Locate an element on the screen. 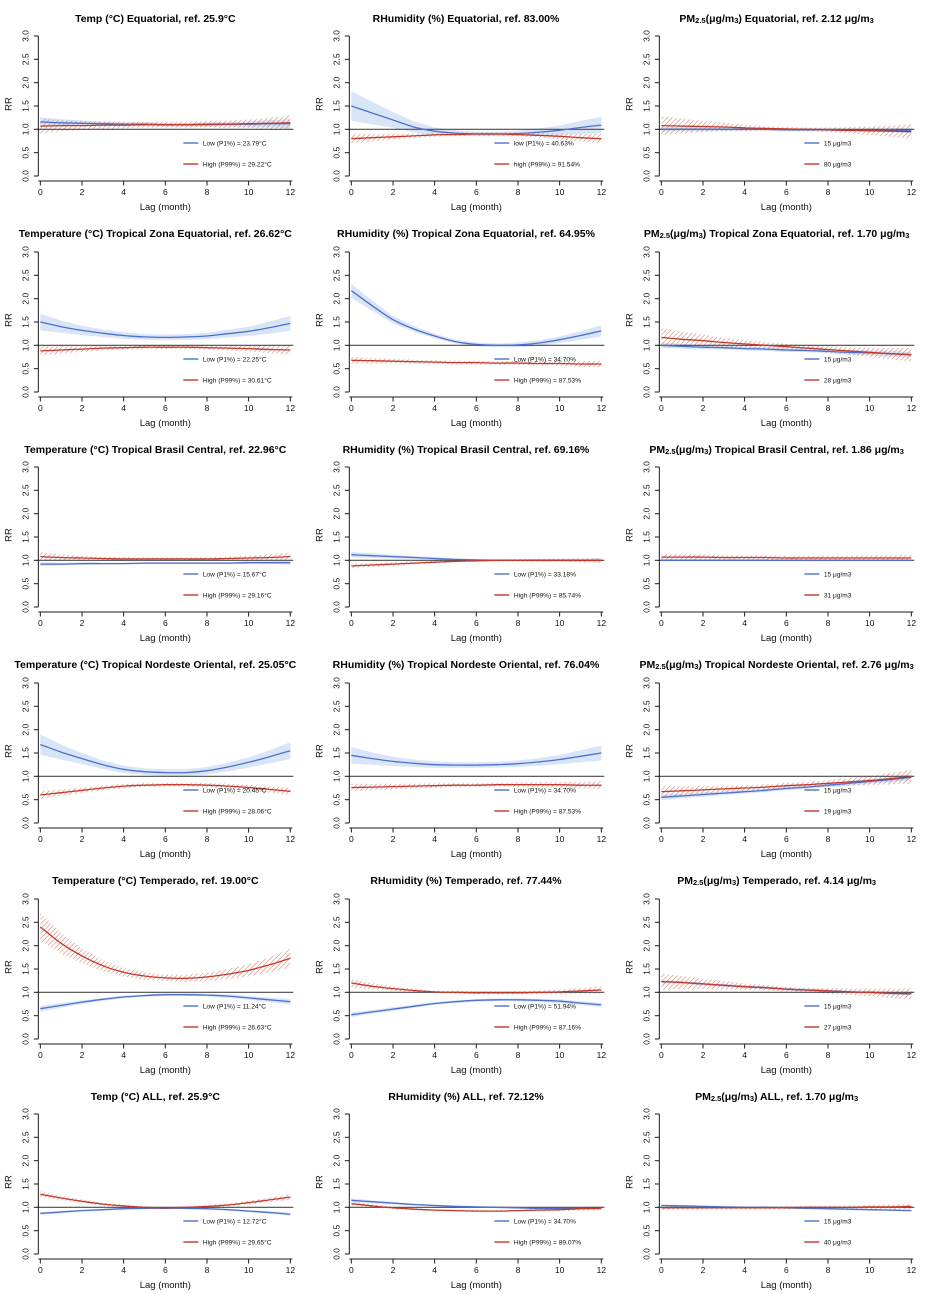 Image resolution: width=932 pixels, height=1294 pixels. chart-title: Temp (°C) Equatorial, ref. 25.9°C is located at coordinates (155, 18).